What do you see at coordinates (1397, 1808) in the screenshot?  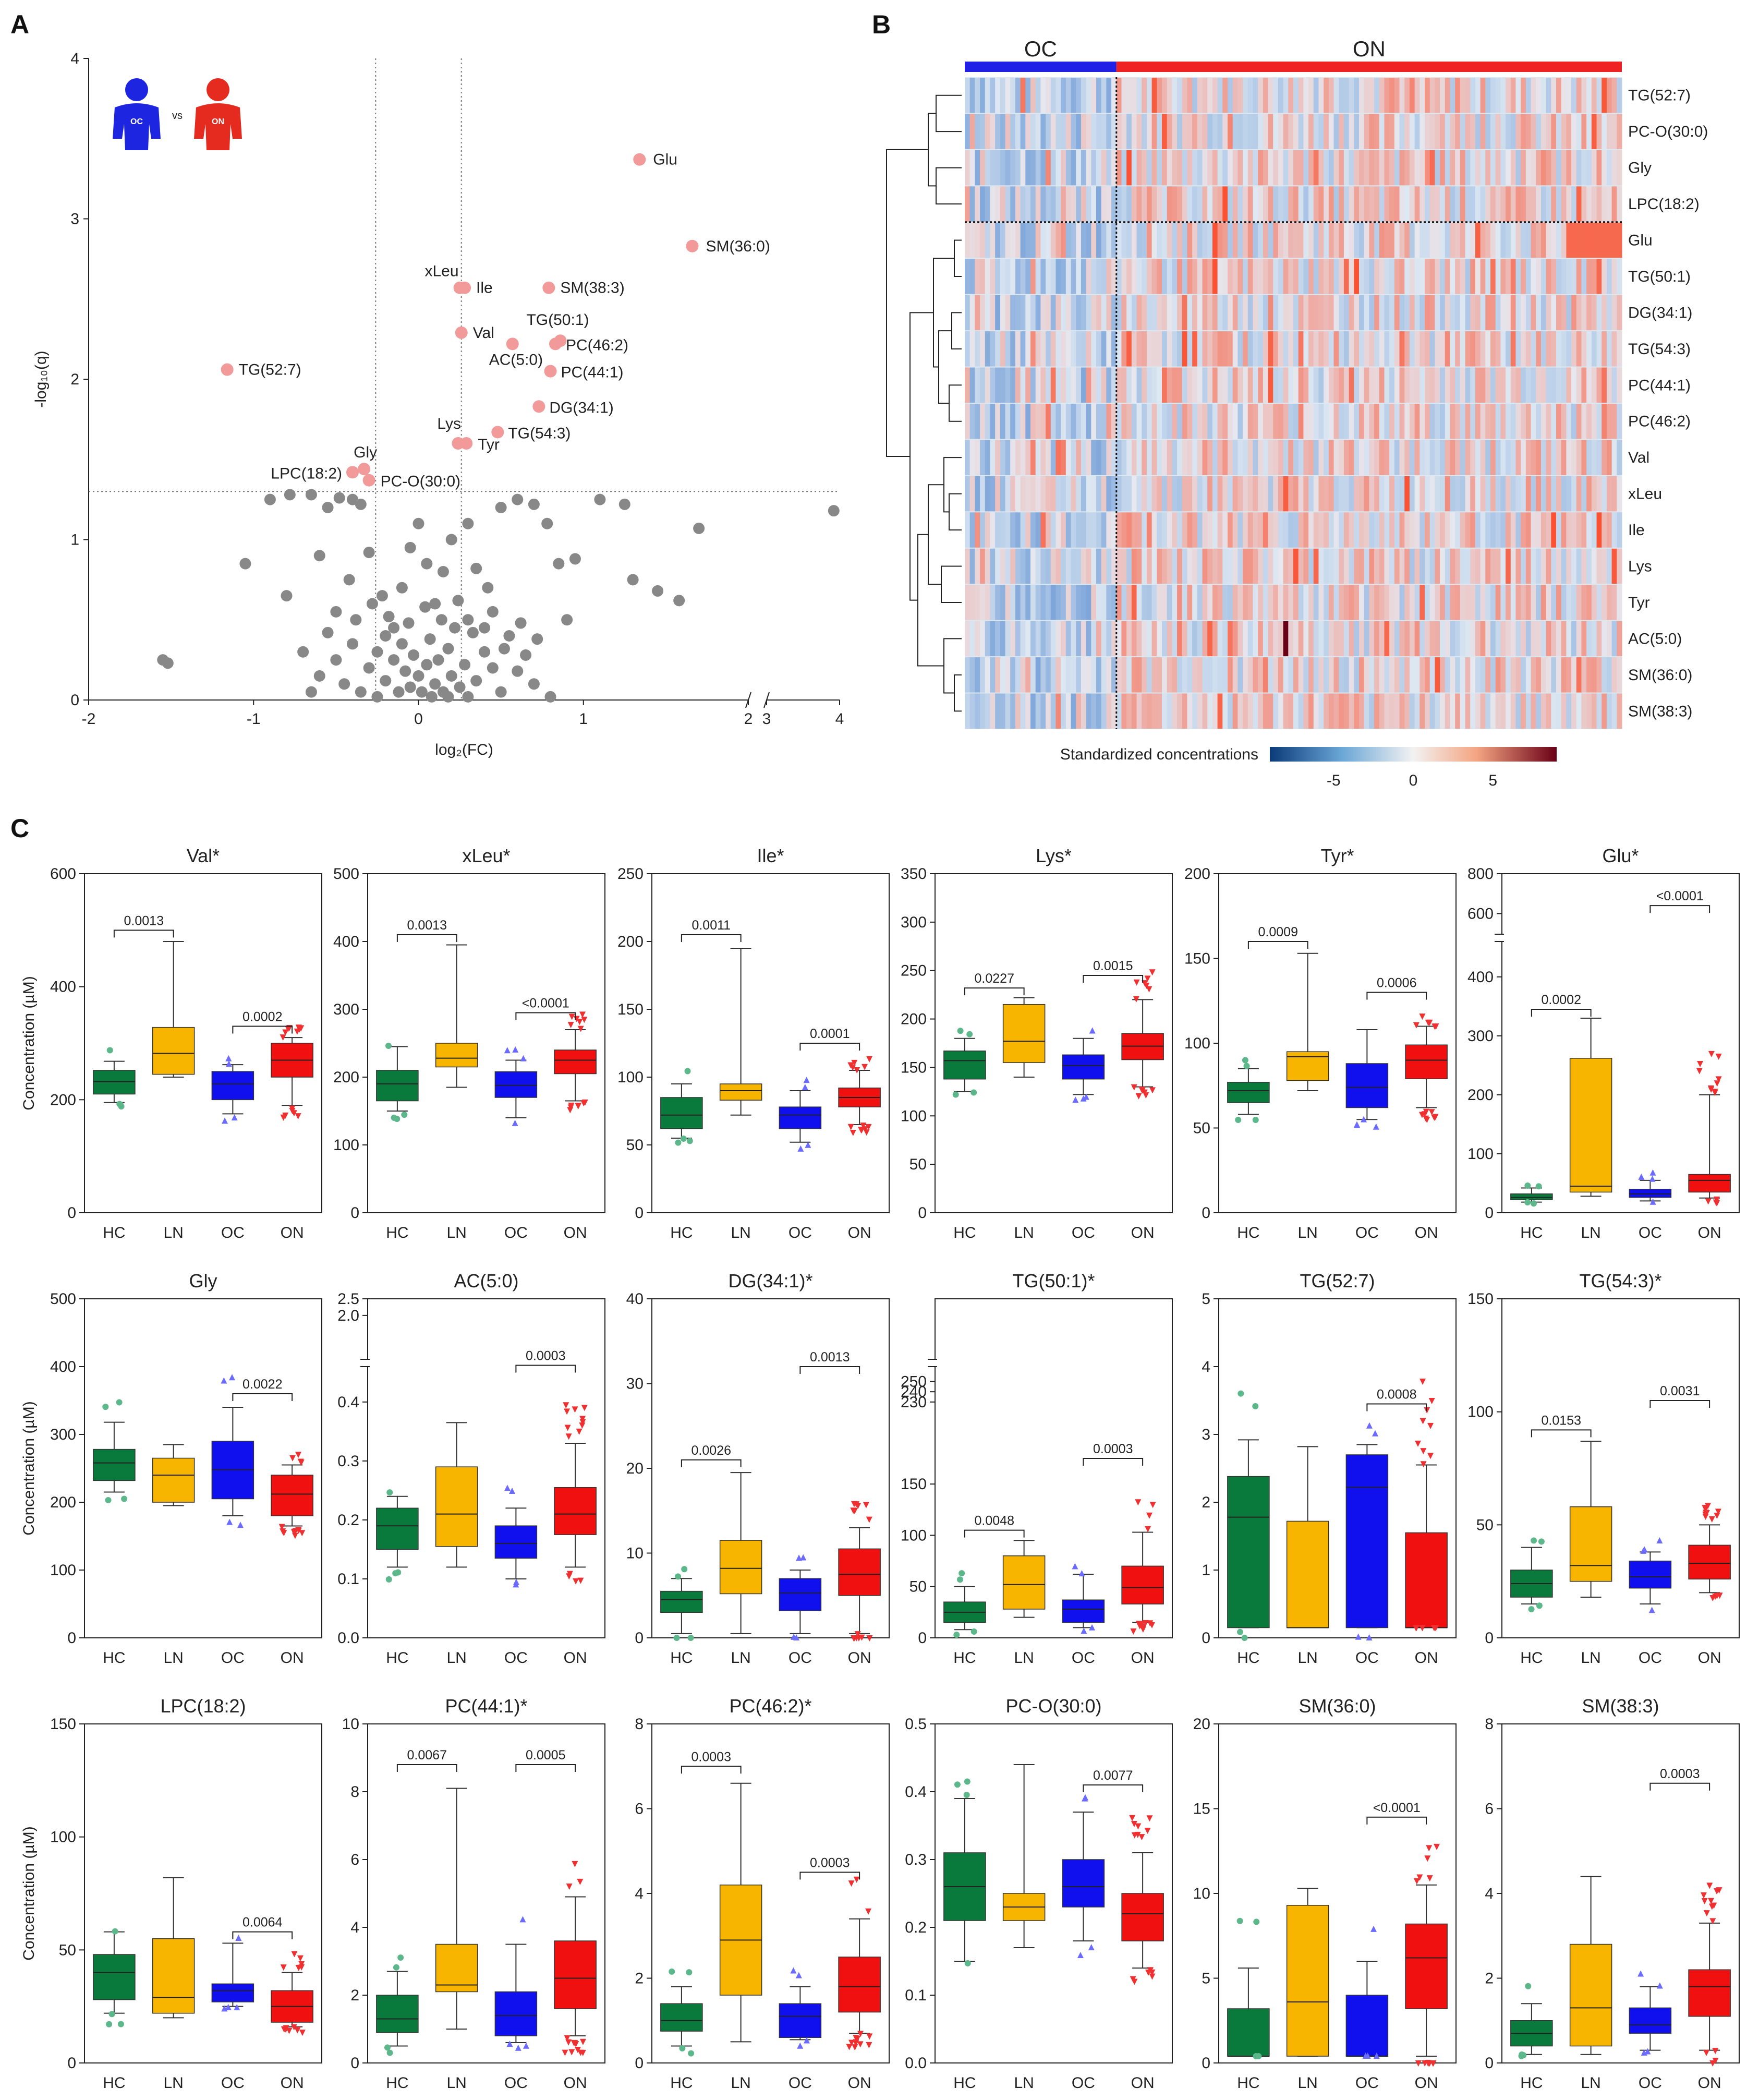 I see `pvalue-label: <0.0001` at bounding box center [1397, 1808].